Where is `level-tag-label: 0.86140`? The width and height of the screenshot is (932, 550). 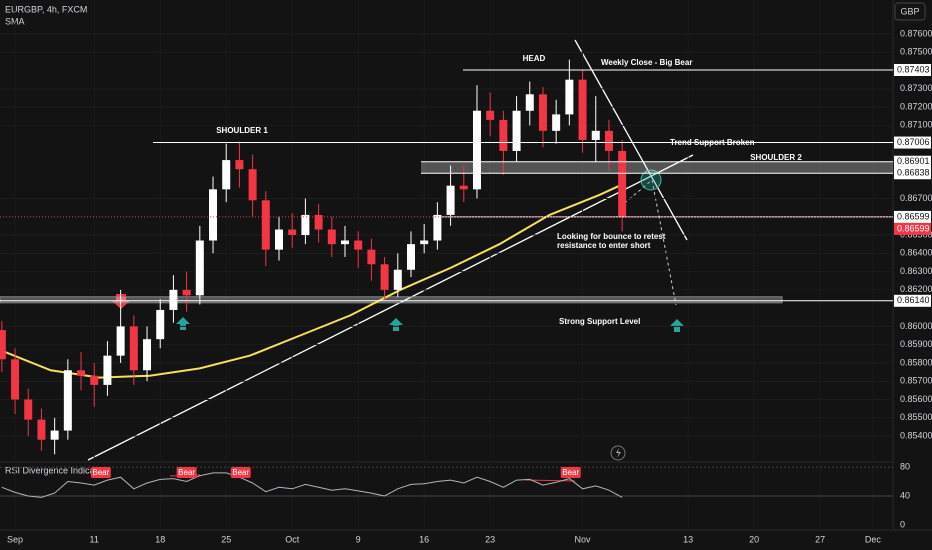
level-tag-label: 0.86140 is located at coordinates (913, 300).